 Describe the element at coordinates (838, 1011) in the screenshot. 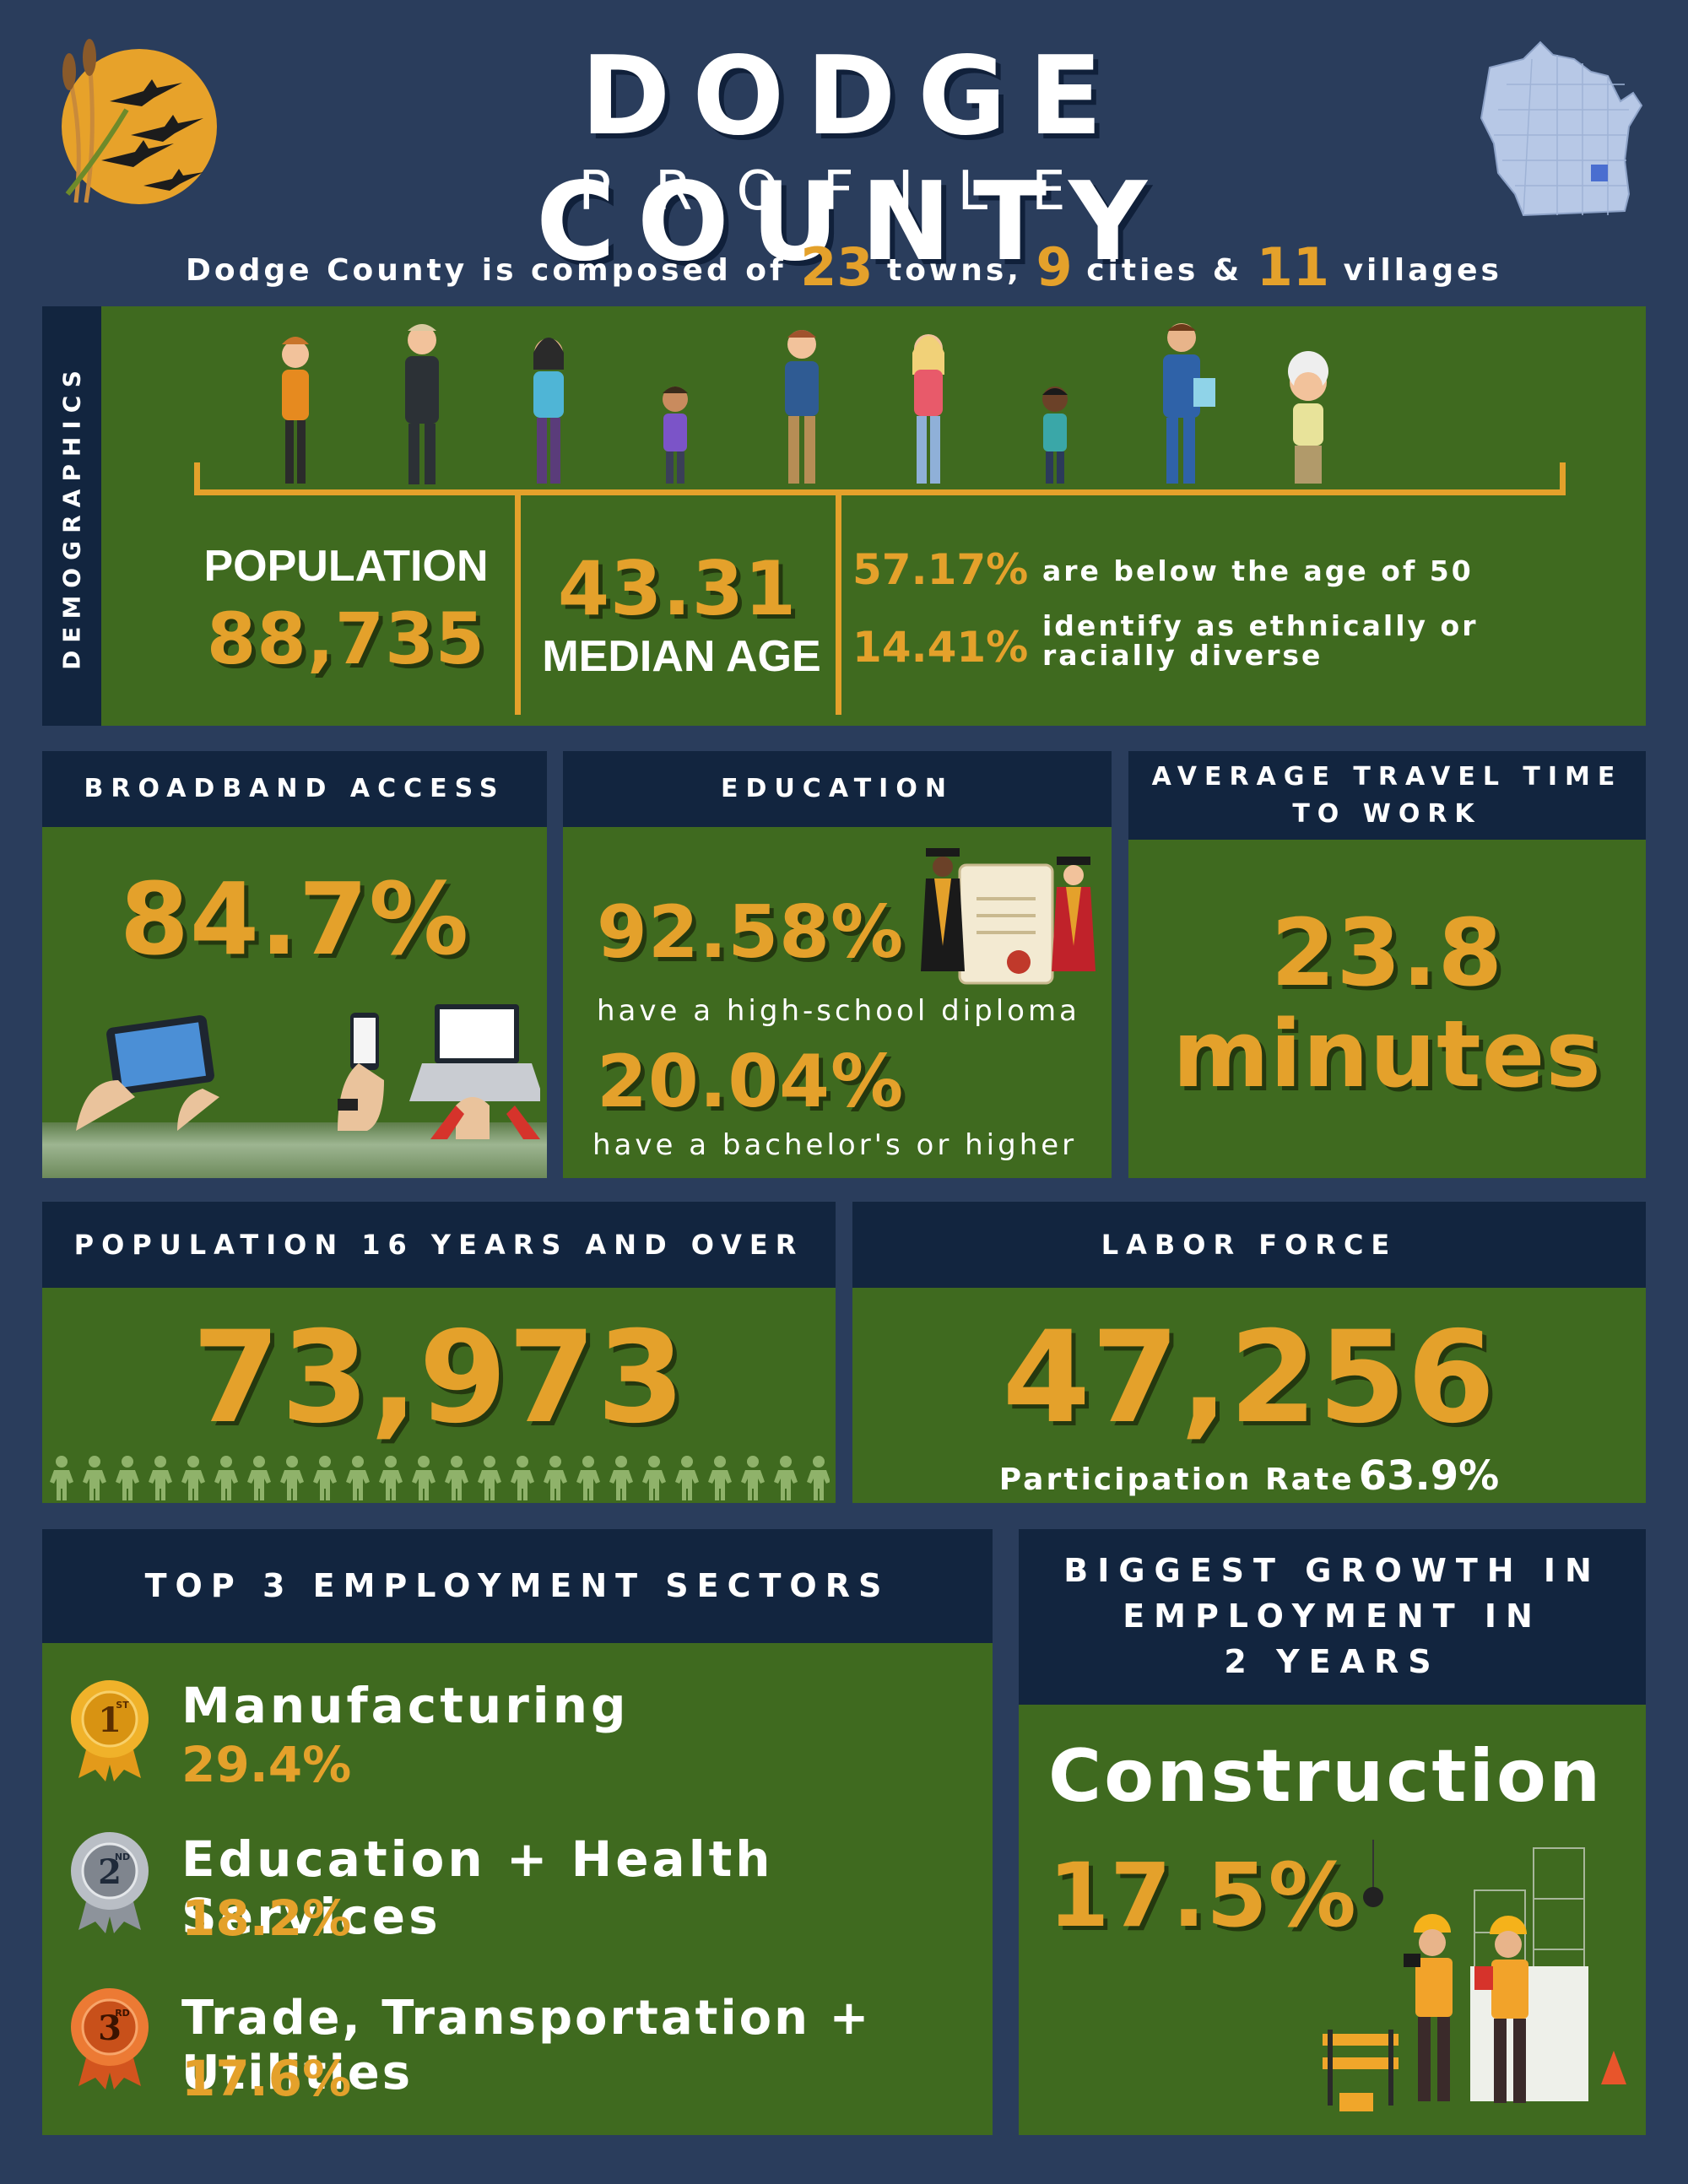

I see `hs-label: have a high-school diploma` at that location.